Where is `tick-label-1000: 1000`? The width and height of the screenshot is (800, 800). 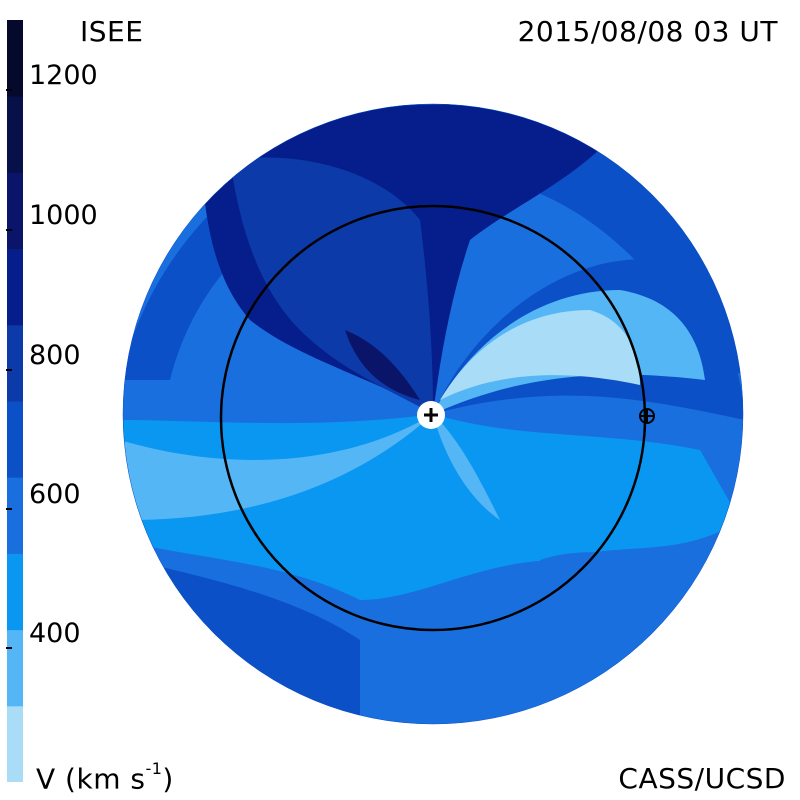
tick-label-1000: 1000 is located at coordinates (63, 215).